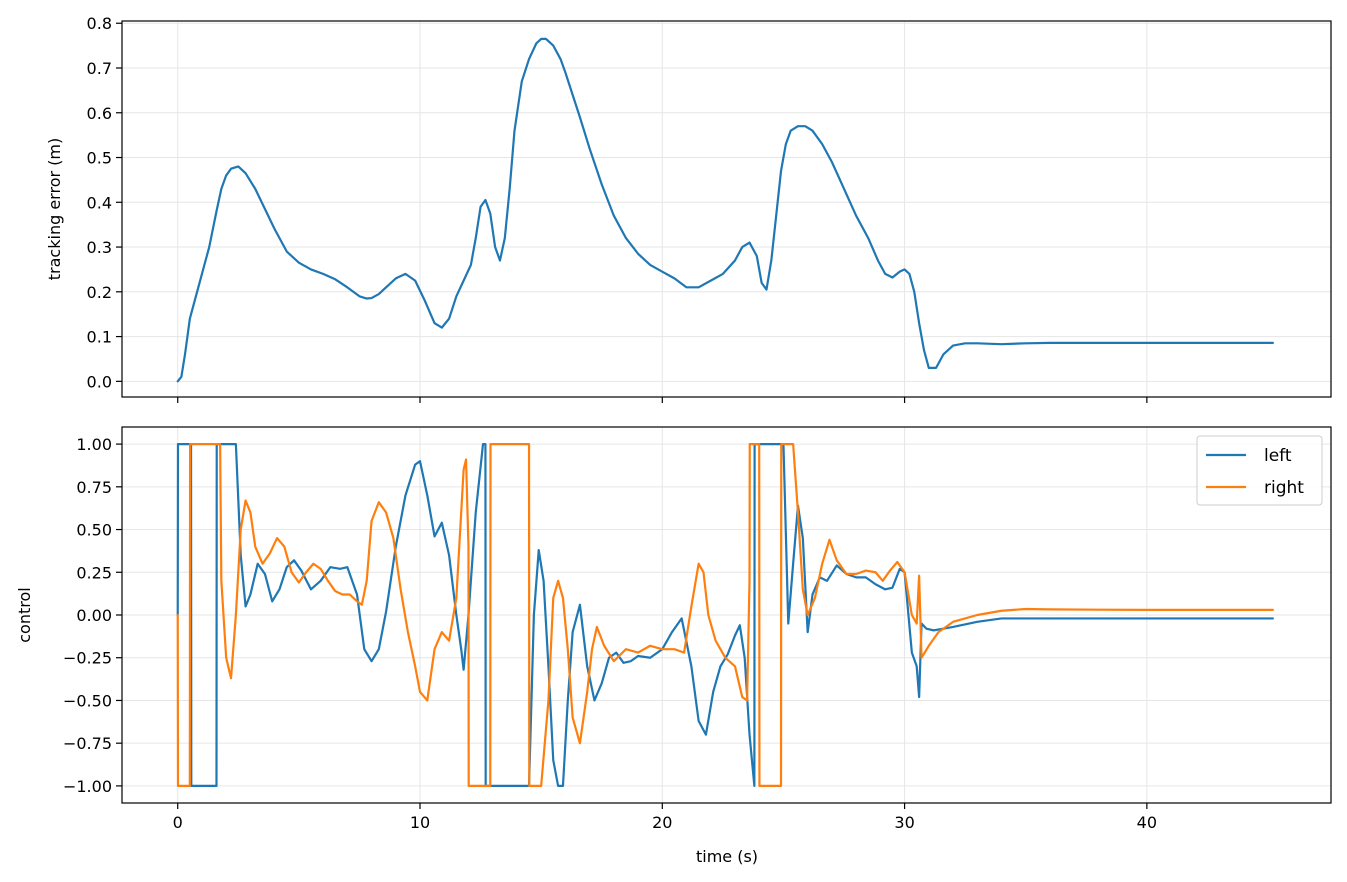 This screenshot has width=1347, height=882. What do you see at coordinates (94, 530) in the screenshot?
I see `y-tick-label: 0.50` at bounding box center [94, 530].